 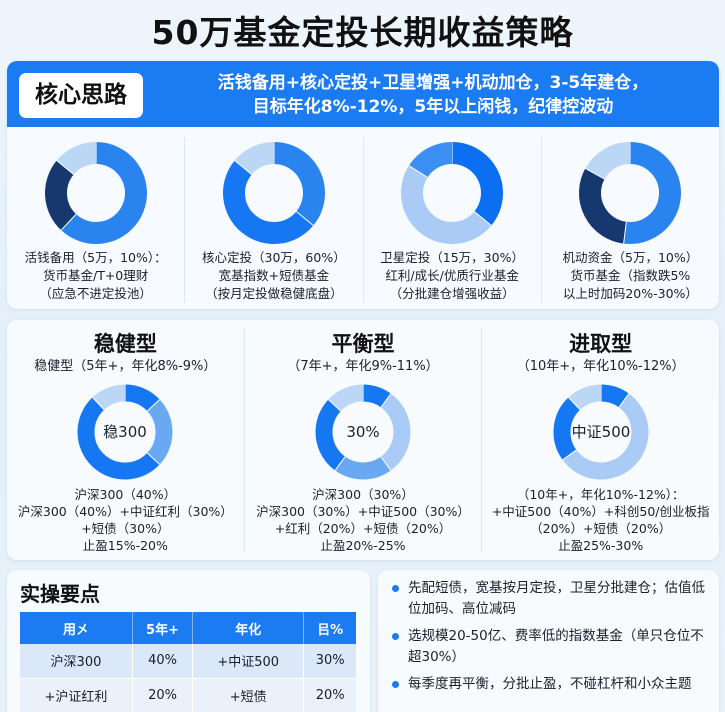 What do you see at coordinates (452, 275) in the screenshot?
I see `allocation-detail: 红利/成长/优质行业基金` at bounding box center [452, 275].